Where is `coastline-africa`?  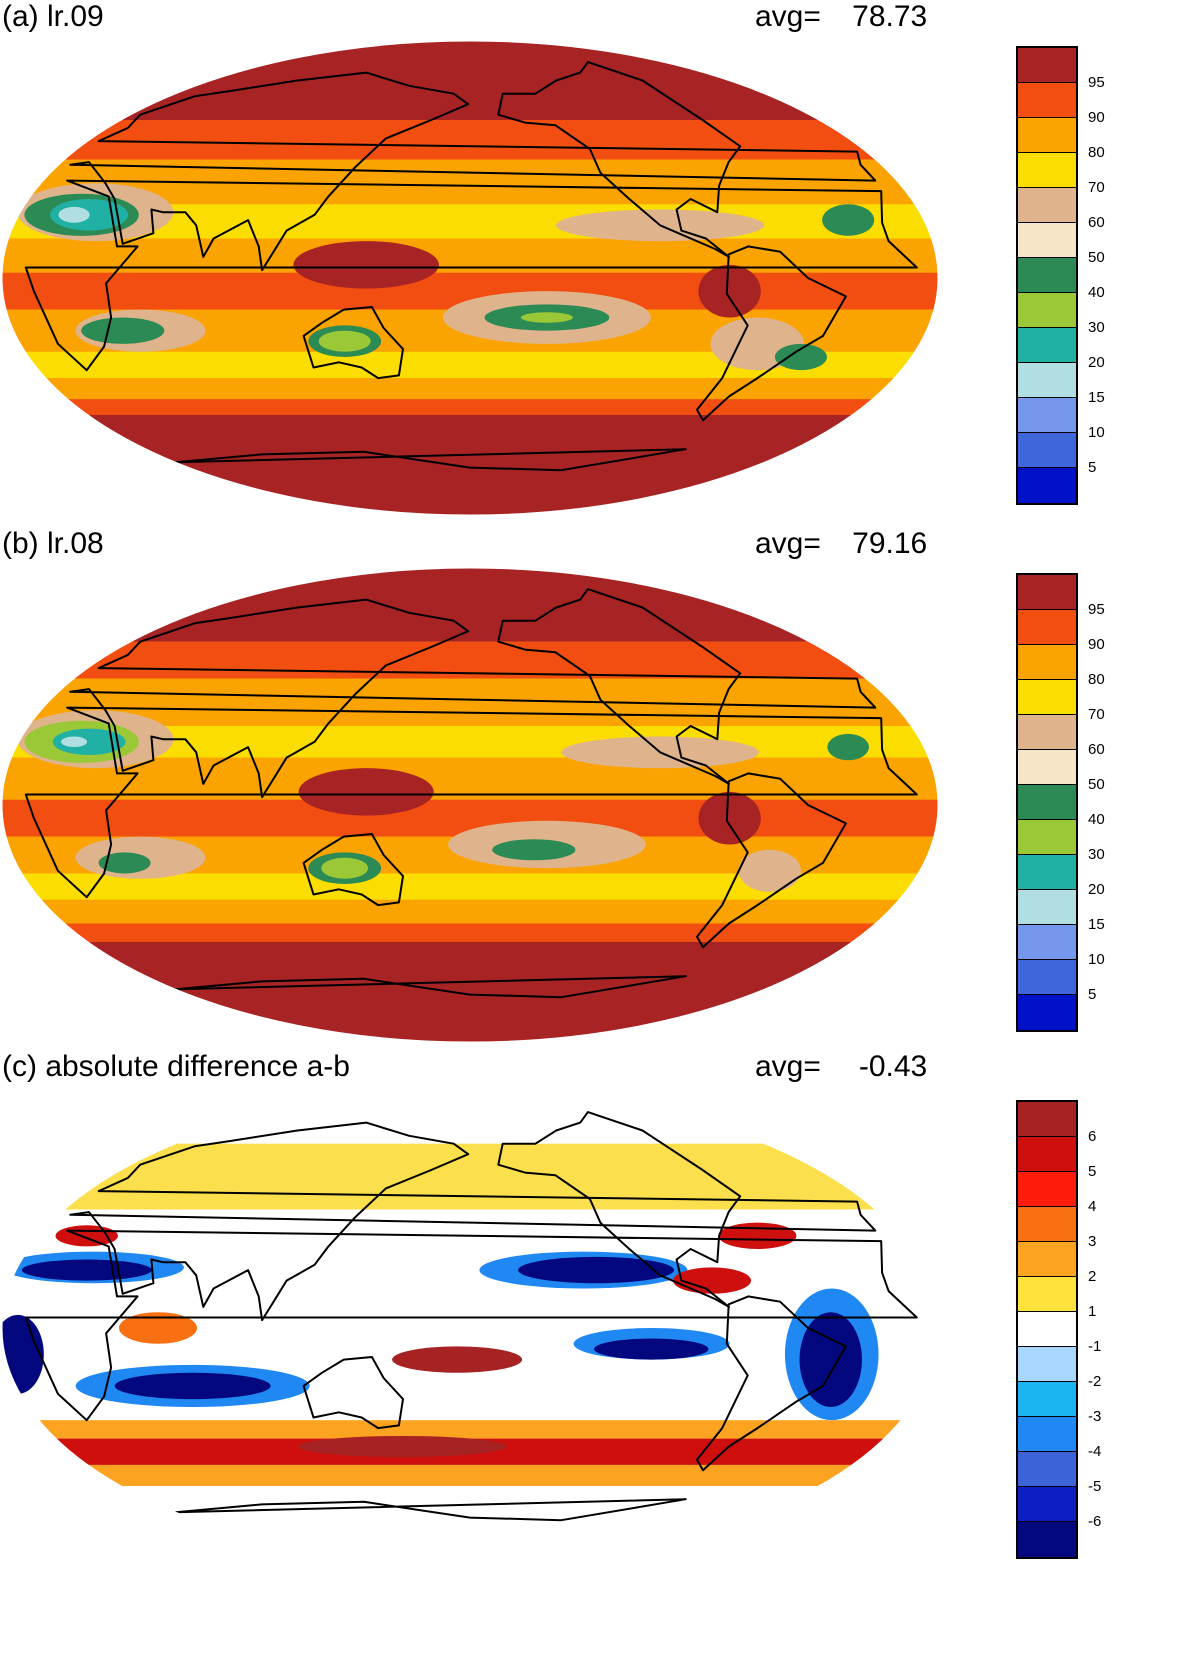 coastline-africa is located at coordinates (471, 802).